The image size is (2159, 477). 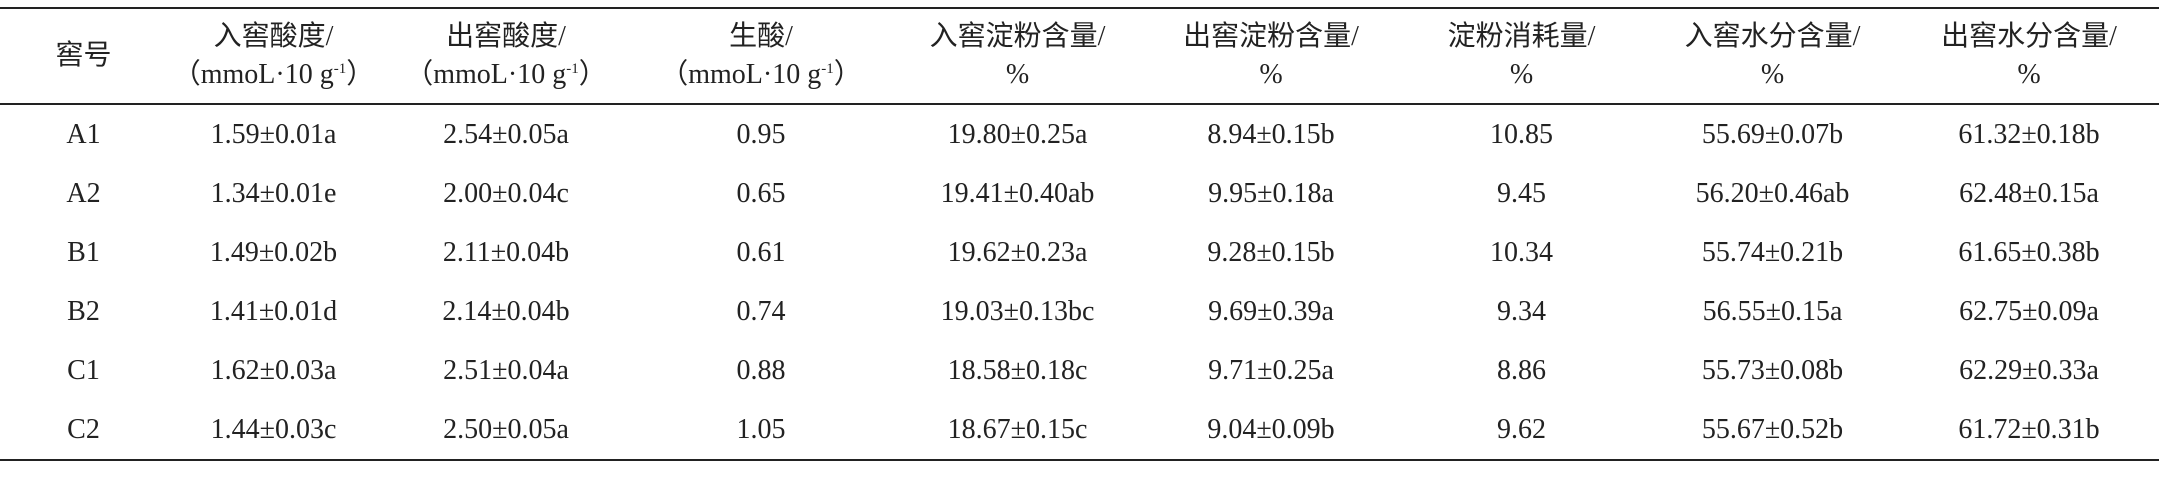 What do you see at coordinates (761, 193) in the screenshot?
I see `table-cell: 0.65` at bounding box center [761, 193].